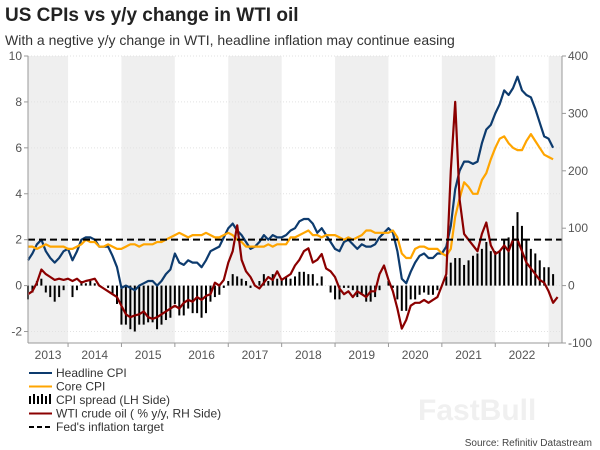 The height and width of the screenshot is (450, 600). Describe the element at coordinates (94, 355) in the screenshot. I see `x-tick-label: 2014` at that location.